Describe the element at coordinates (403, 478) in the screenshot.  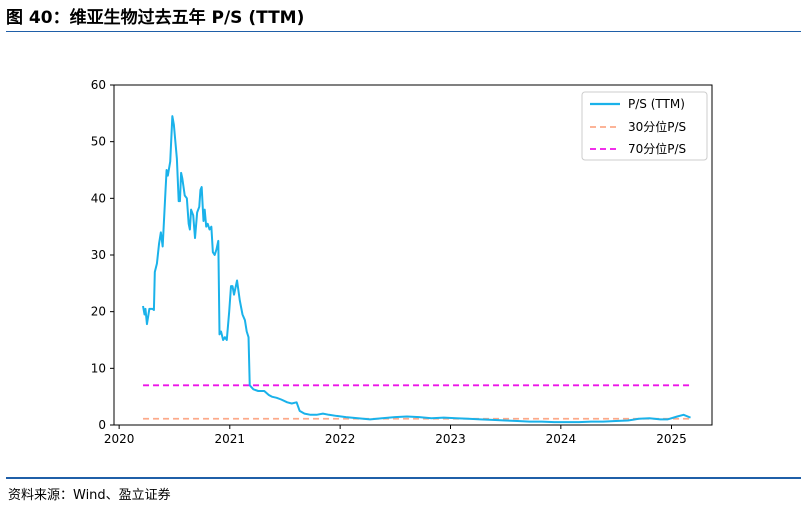
I see `footer-divider` at that location.